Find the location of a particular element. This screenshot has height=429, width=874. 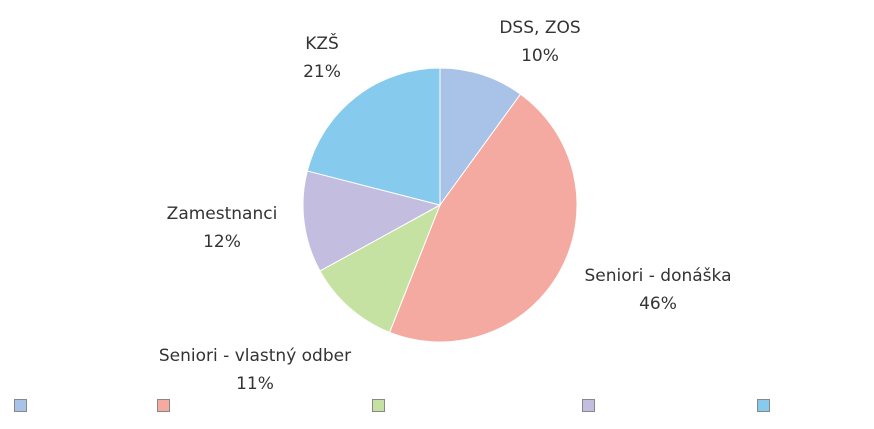

label-category: Seniori - vlastný odber is located at coordinates (255, 356).